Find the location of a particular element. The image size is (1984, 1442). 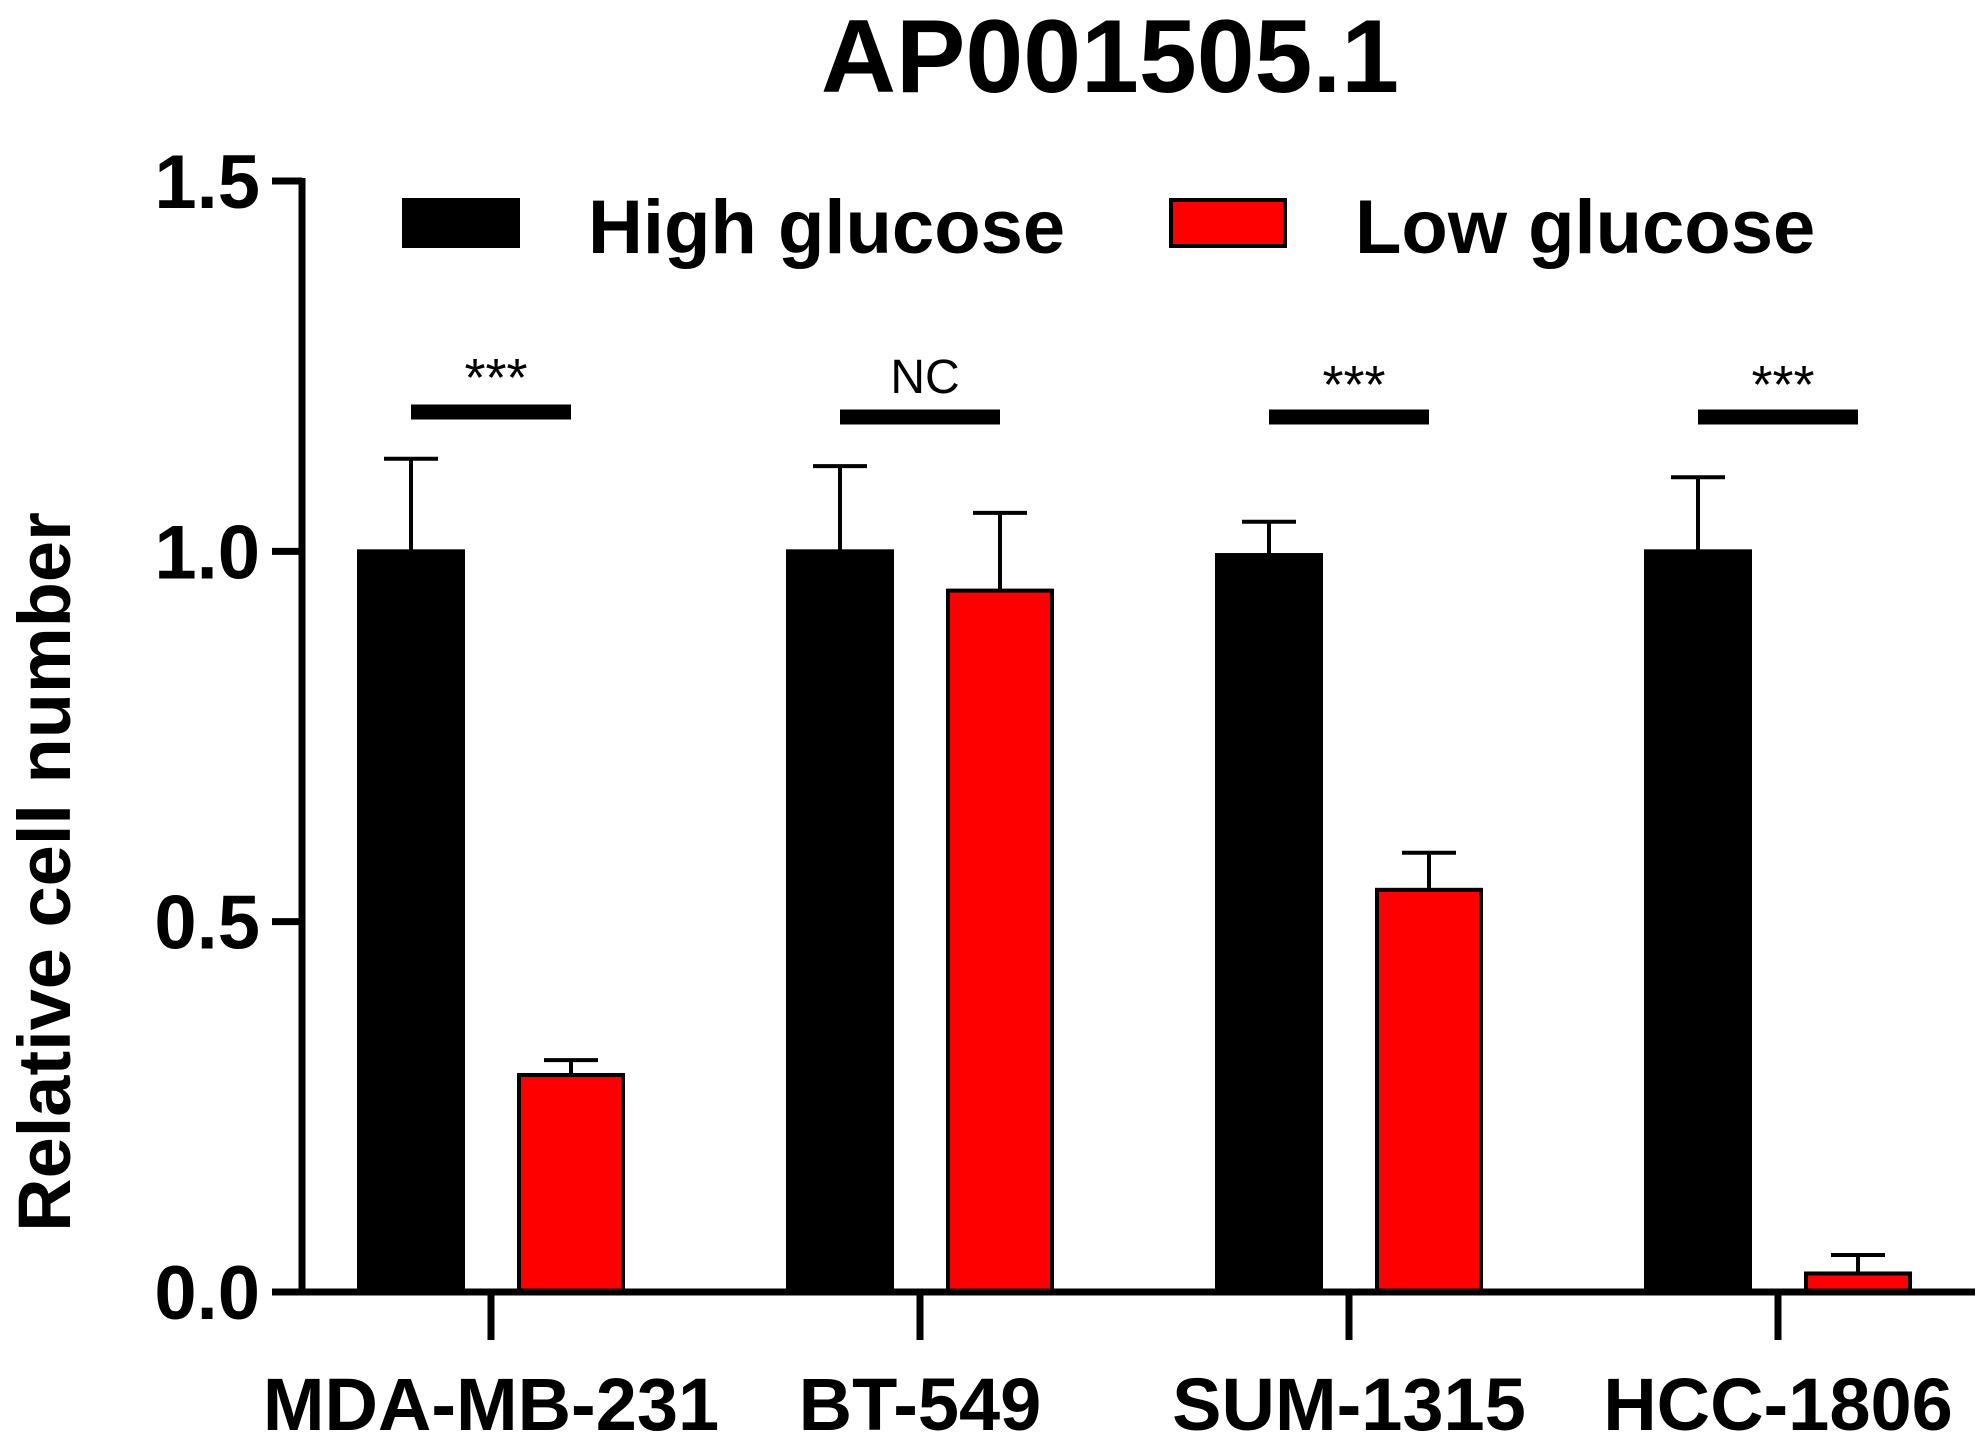

legend-swatch-low-glucose is located at coordinates (1228, 223).